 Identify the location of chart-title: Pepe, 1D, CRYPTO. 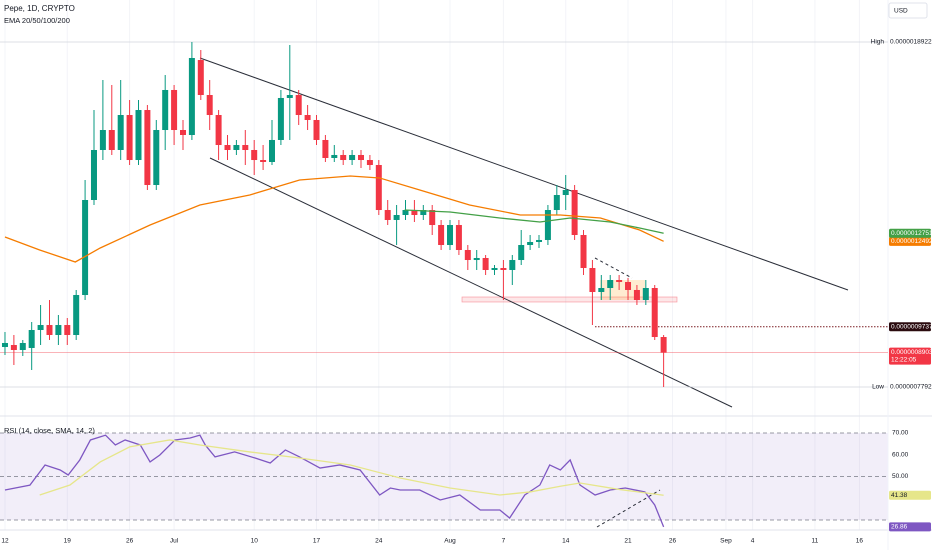
(39, 8).